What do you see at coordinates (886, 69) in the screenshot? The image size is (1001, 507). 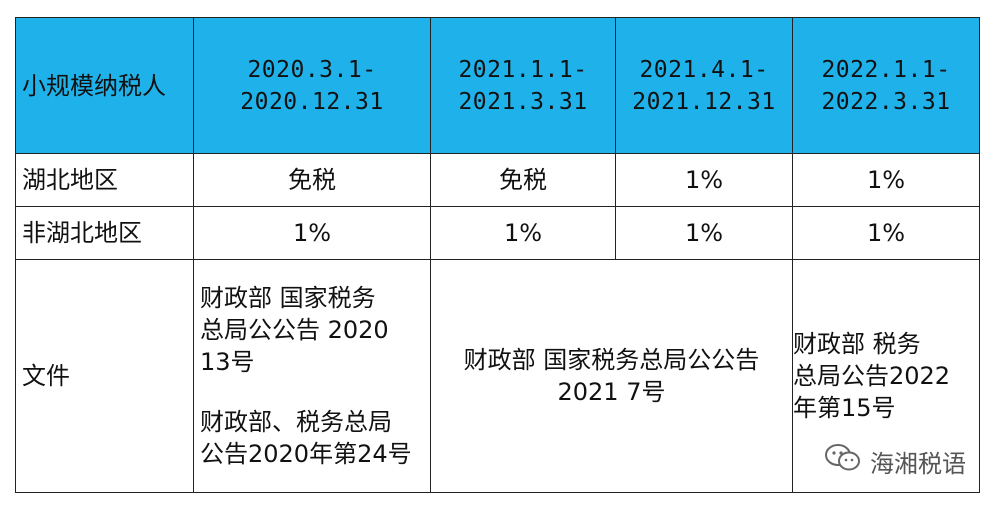 I see `period-4-start: 2022.1.1-` at bounding box center [886, 69].